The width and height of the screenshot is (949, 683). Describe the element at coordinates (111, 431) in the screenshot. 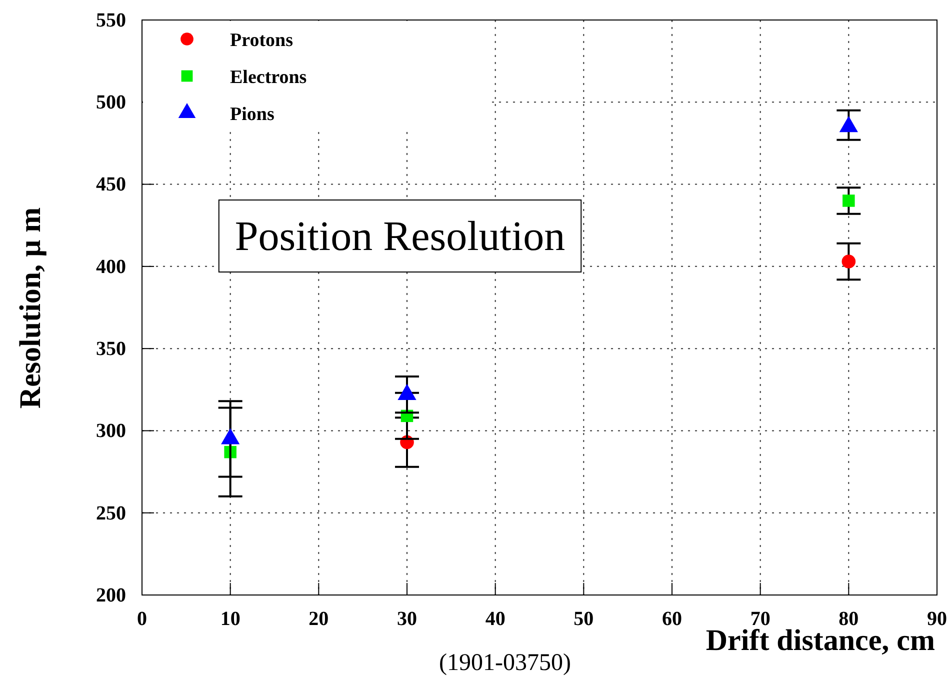

I see `y-tick-label: 300` at that location.